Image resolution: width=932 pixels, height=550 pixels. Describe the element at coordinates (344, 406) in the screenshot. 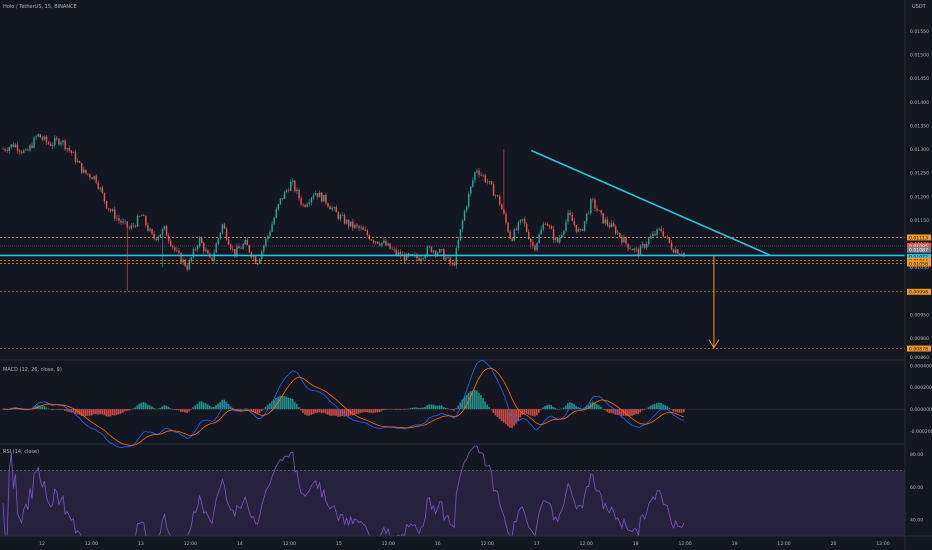

I see `macd-signal-line` at that location.